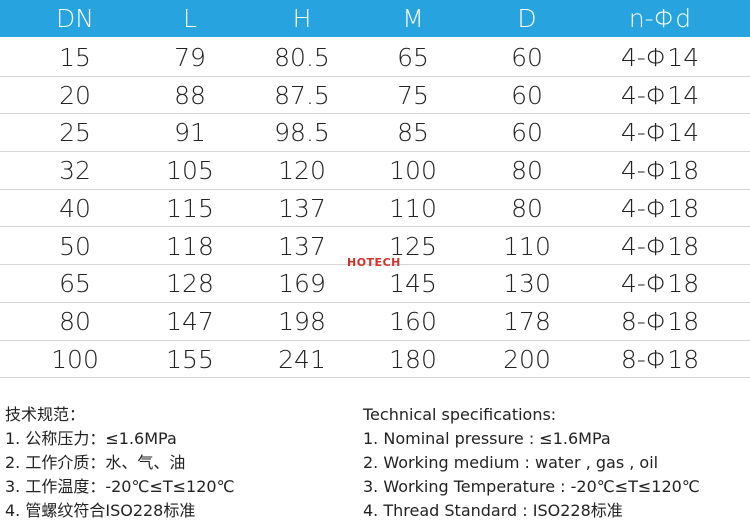 The height and width of the screenshot is (527, 750). I want to click on spec-title: Technical specifications:, so click(460, 414).